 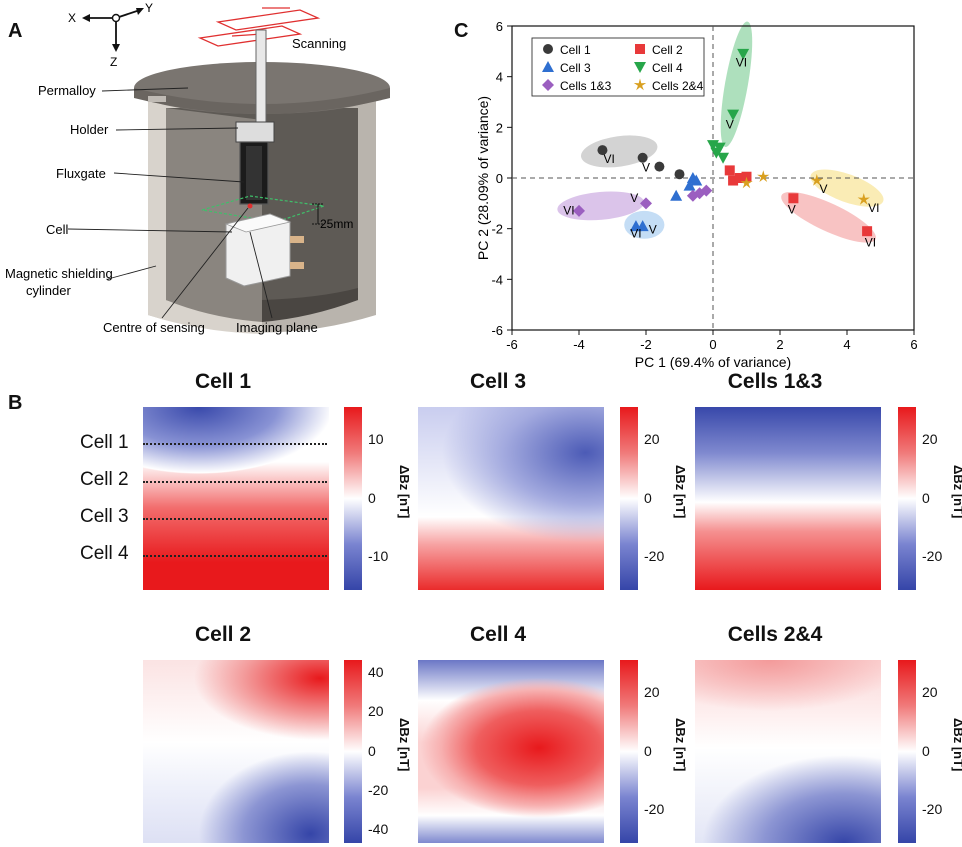 I want to click on distance-label: 25mm, so click(x=336, y=224).